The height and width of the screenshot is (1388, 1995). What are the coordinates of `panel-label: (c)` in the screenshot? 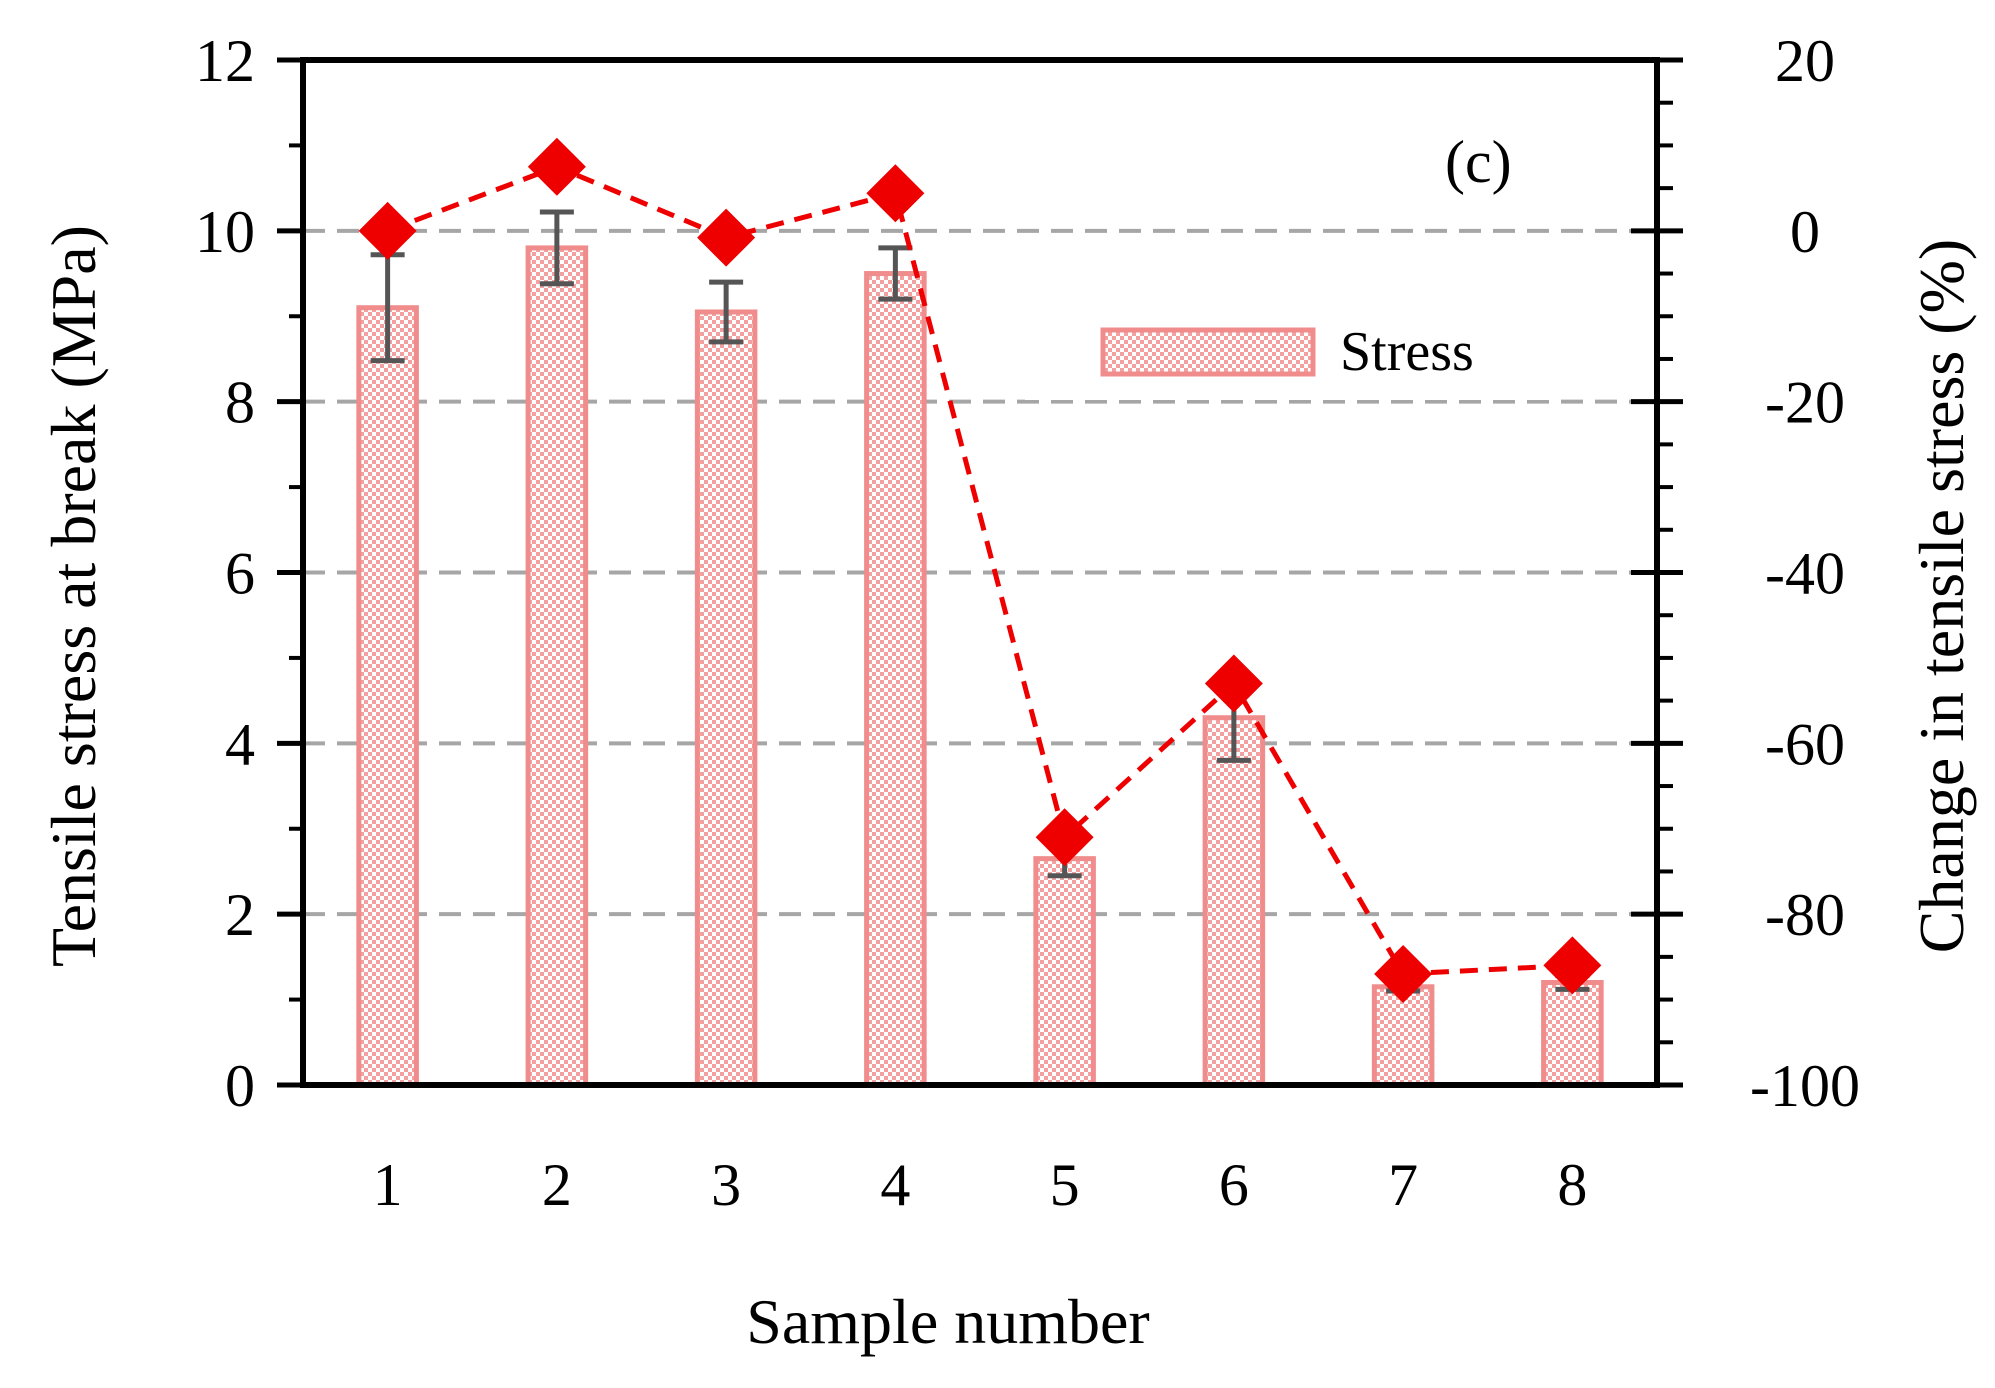 It's located at (1478, 162).